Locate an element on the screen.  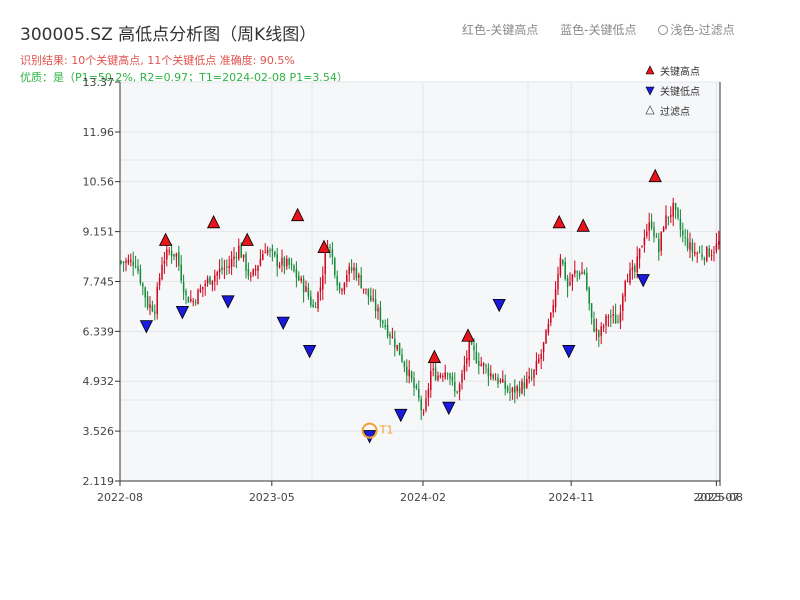
result-summary: 识别结果: 10个关键高点, 11个关键低点 准确度: 90.5% is located at coordinates (157, 60).